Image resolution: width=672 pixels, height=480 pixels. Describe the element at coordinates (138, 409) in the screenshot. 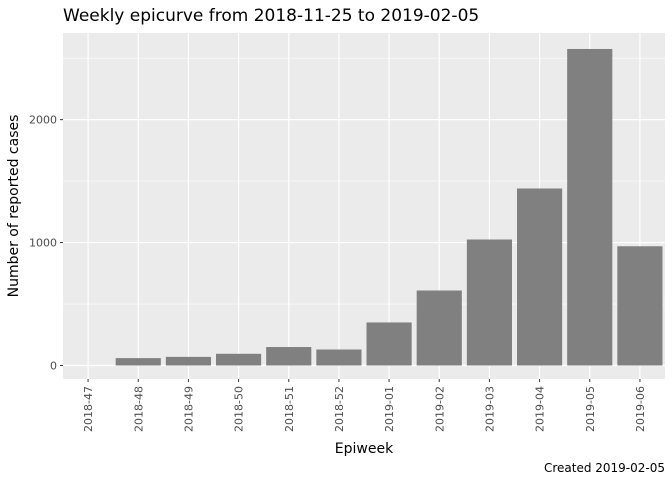

I see `x-tick-label: 2018-48` at that location.